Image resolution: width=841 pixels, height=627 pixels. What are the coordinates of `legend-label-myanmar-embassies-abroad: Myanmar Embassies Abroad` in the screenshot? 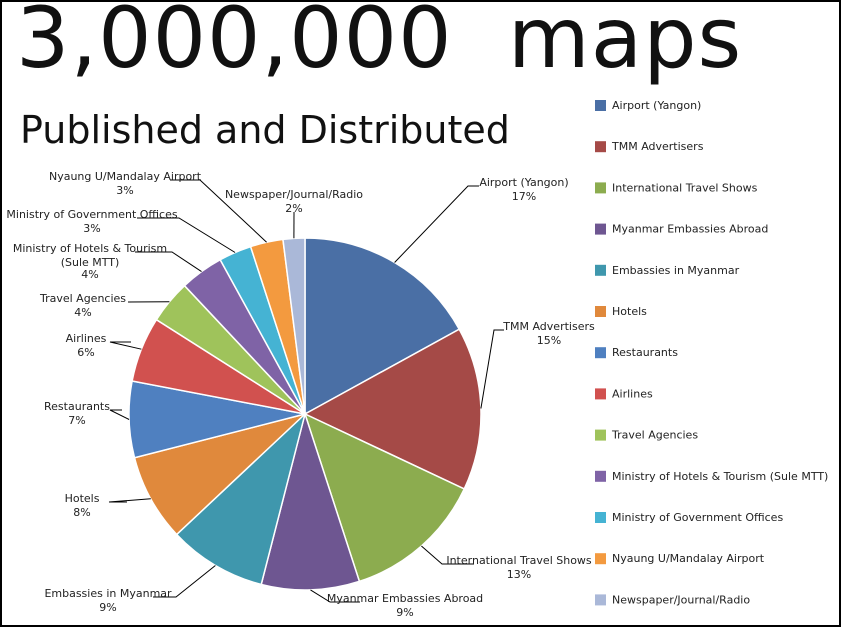 It's located at (690, 229).